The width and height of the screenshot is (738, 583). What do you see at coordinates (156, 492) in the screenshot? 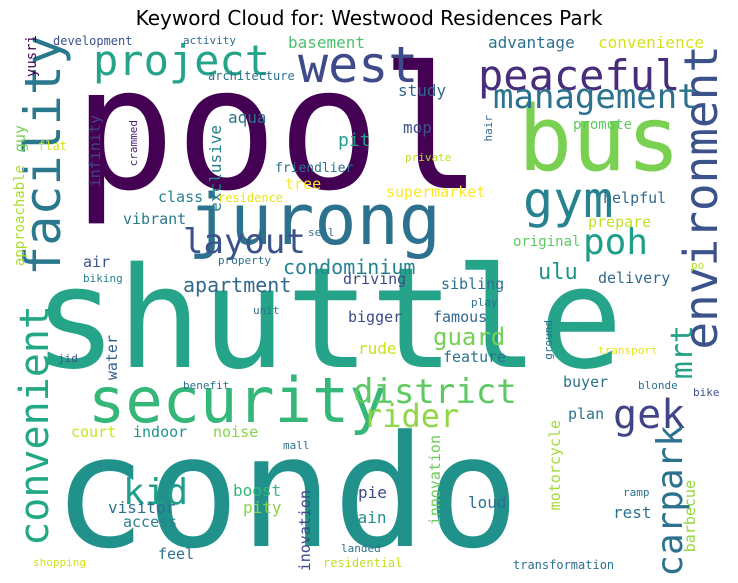
I see `word-kid: kid` at bounding box center [156, 492].